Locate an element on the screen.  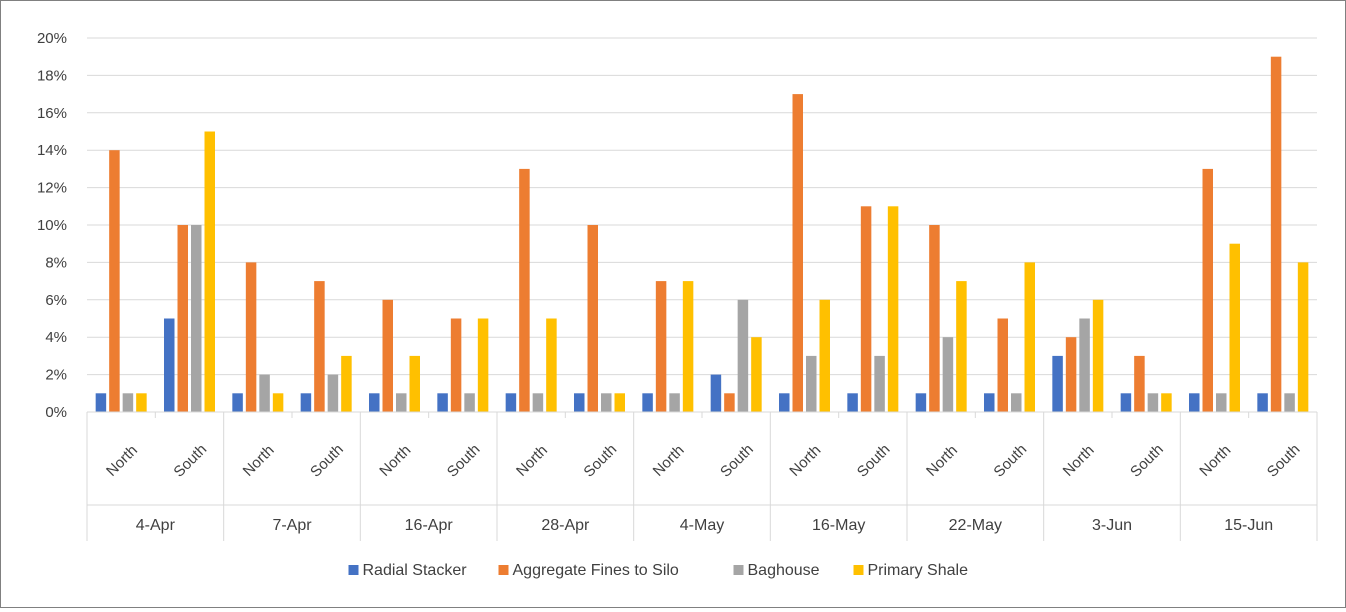
y-tick-label: 16% is located at coordinates (52, 113).